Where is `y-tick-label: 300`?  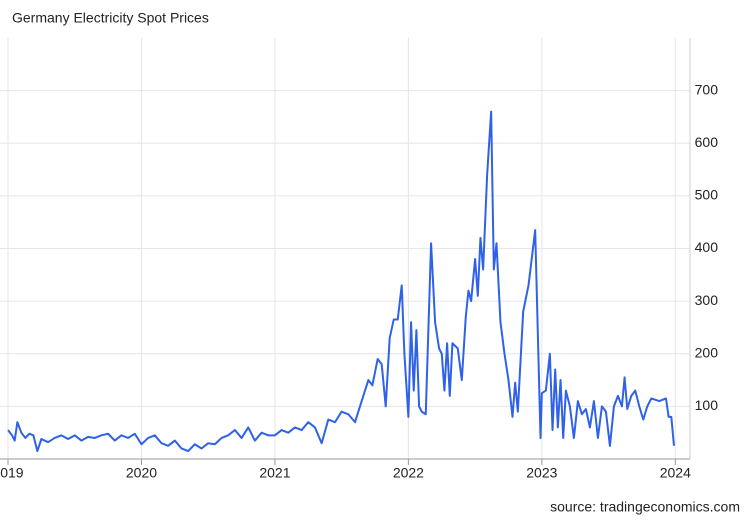 y-tick-label: 300 is located at coordinates (707, 300).